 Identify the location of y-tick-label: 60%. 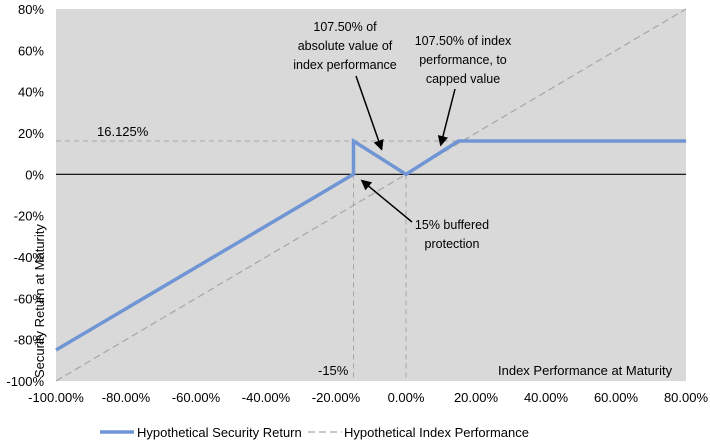
(31, 50).